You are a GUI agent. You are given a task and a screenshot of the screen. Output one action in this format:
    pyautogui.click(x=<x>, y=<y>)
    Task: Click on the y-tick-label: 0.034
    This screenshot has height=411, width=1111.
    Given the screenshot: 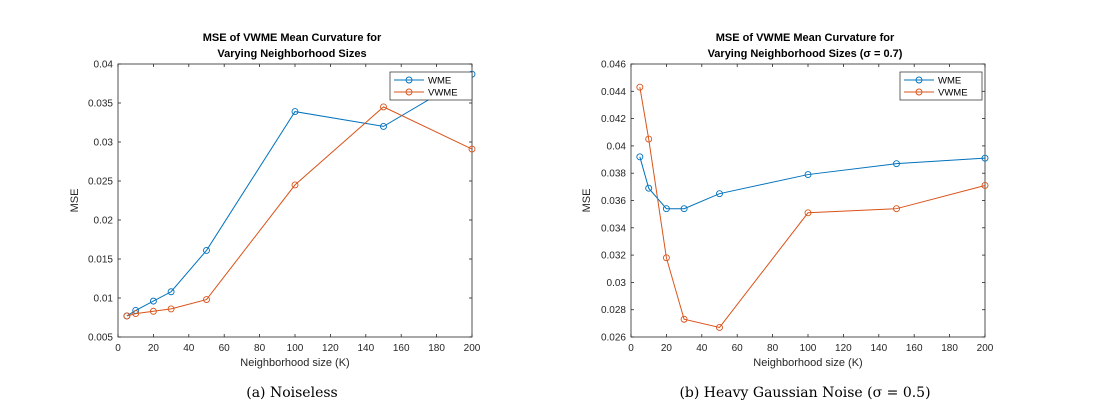 What is the action you would take?
    pyautogui.click(x=613, y=228)
    